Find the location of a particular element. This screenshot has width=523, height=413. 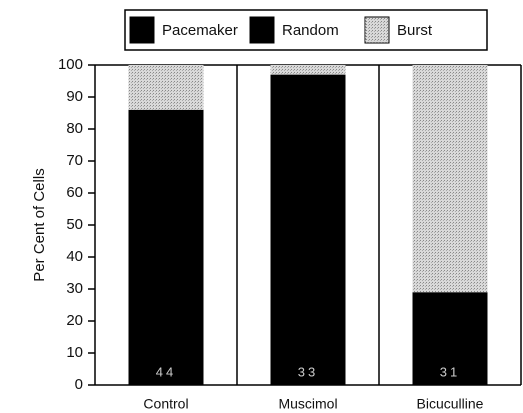

bar-label: 44 is located at coordinates (166, 371).